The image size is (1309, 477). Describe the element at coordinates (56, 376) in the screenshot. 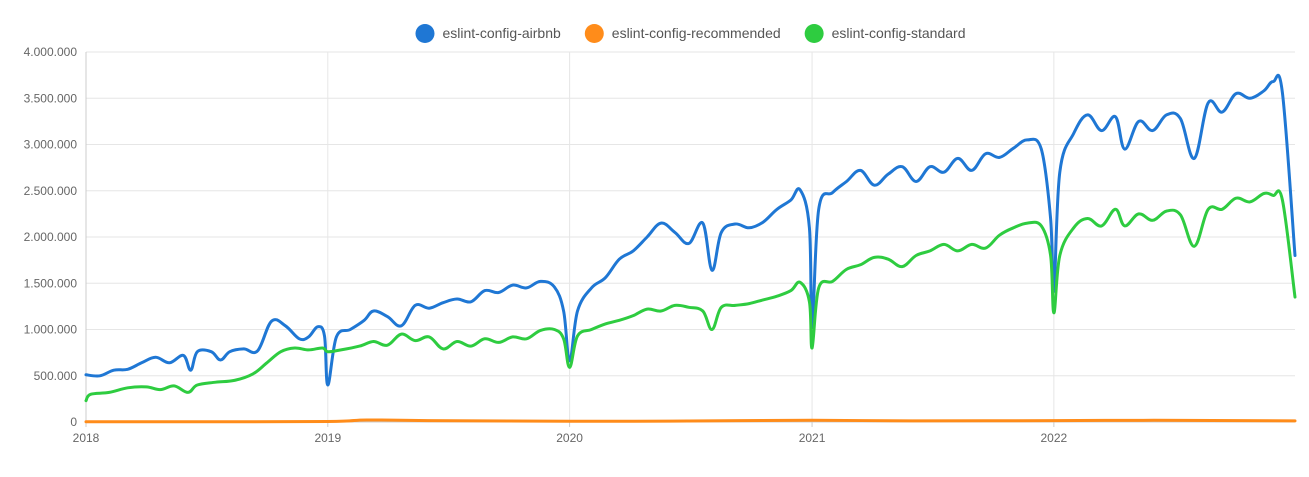

I see `y-tick-label: 500.000` at that location.